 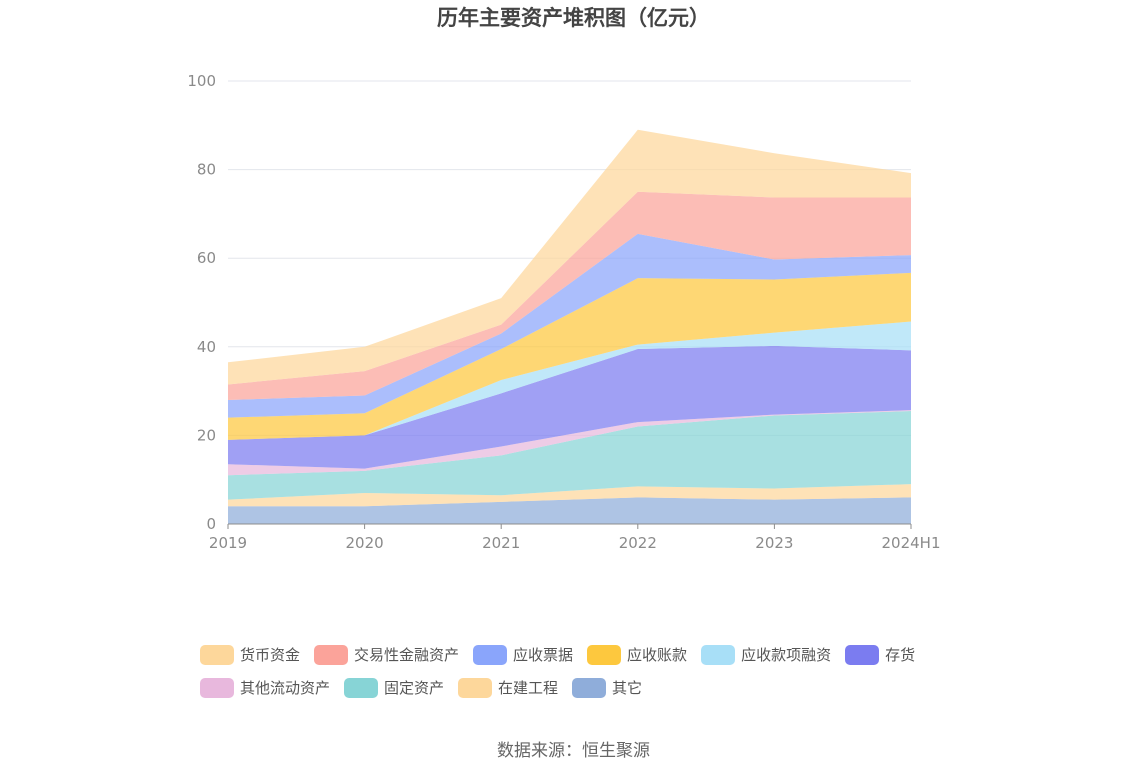 I want to click on x-tick-label: 2021, so click(x=501, y=543).